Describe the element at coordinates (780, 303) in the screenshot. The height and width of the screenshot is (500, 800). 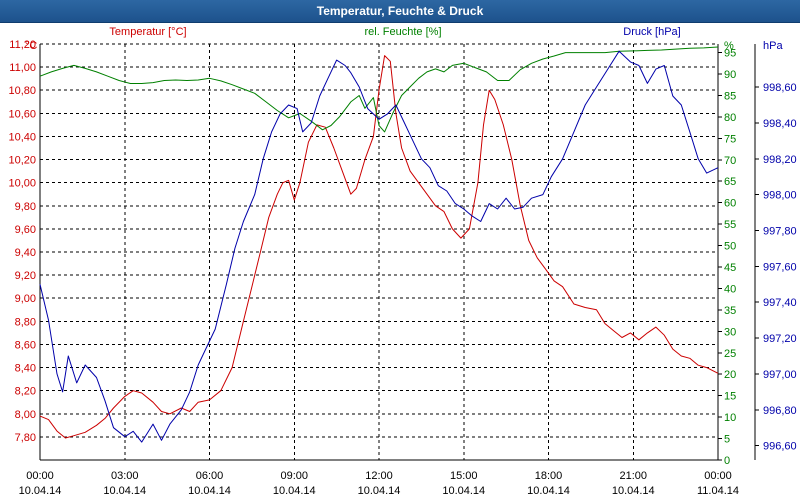
I see `press-tick-label: 997,40` at that location.